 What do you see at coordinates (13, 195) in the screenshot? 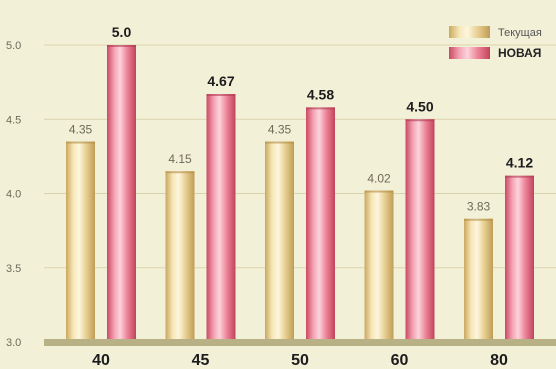
I see `y-tick-label: 4.0` at bounding box center [13, 195].